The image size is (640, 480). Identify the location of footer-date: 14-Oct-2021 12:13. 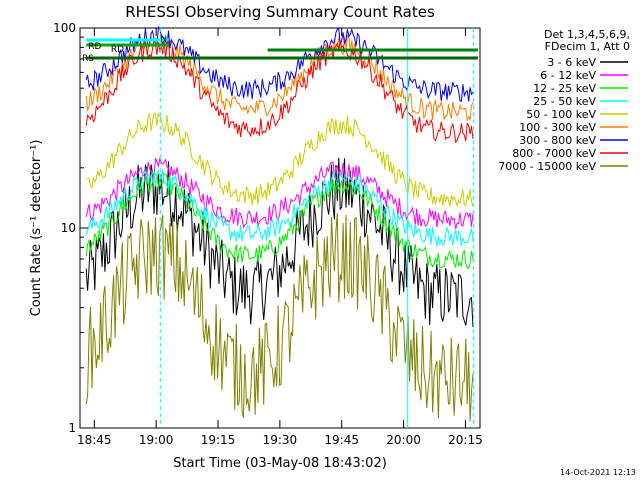
(598, 472).